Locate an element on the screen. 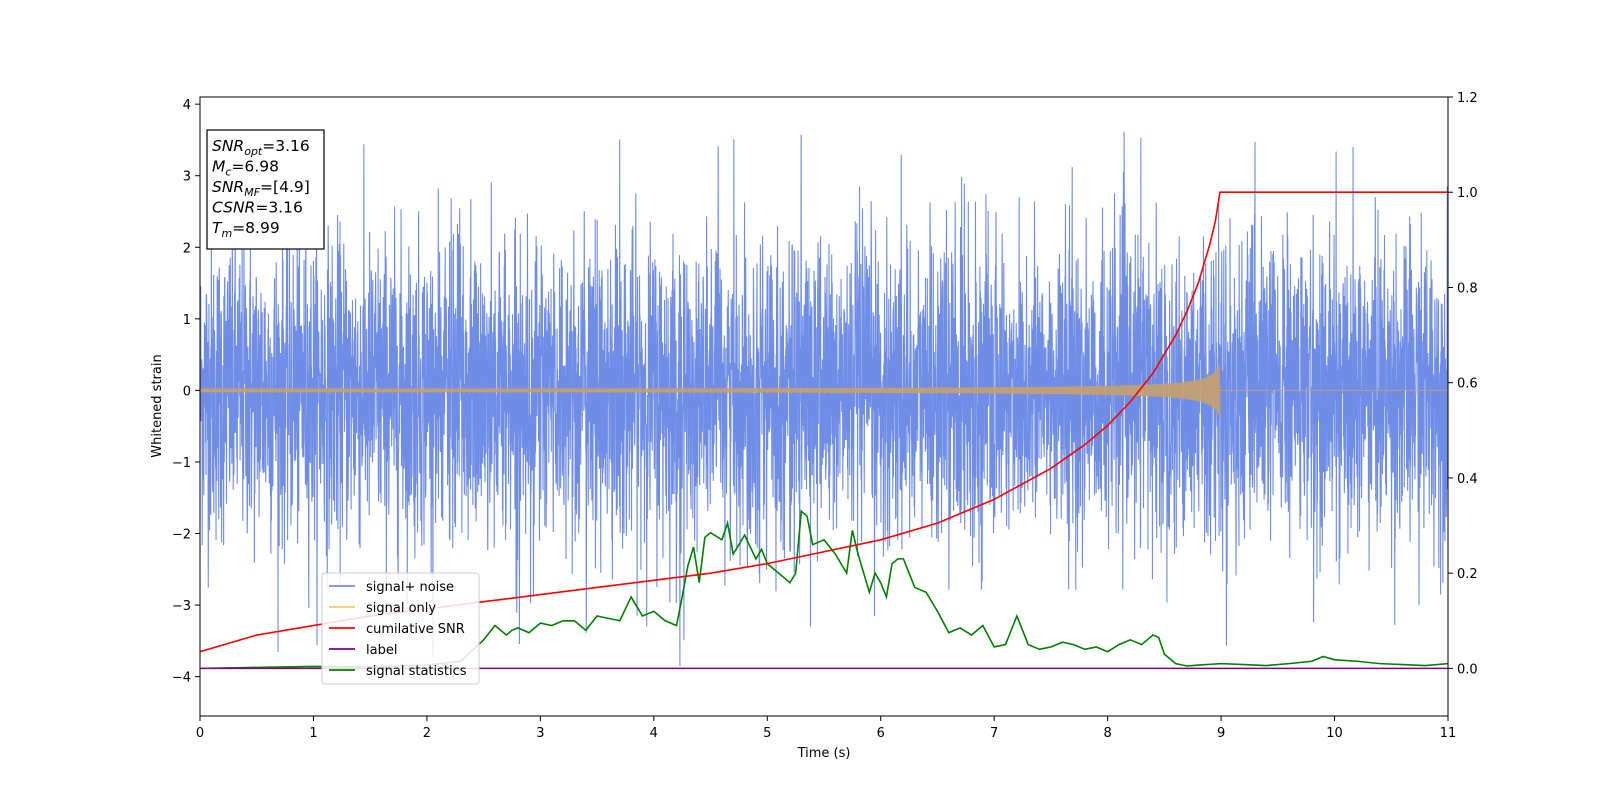 The width and height of the screenshot is (1600, 800). x-tick-label: 9 is located at coordinates (1221, 733).